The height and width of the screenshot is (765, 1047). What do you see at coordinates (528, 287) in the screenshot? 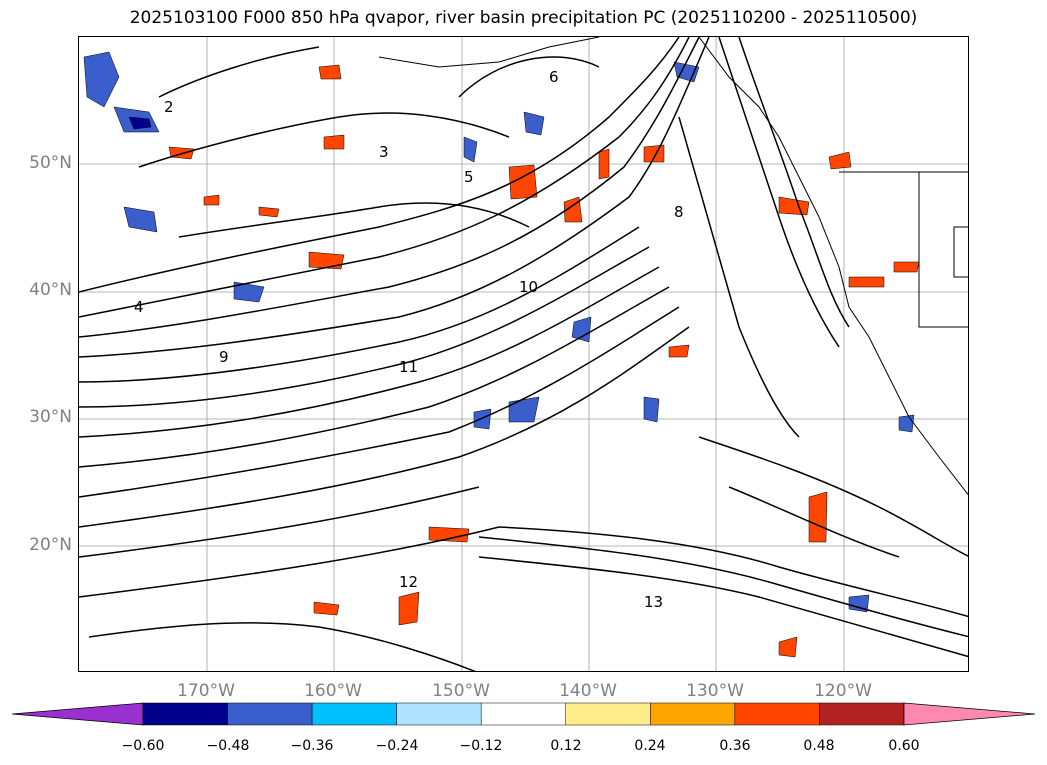
I see `contour-label: 10` at bounding box center [528, 287].